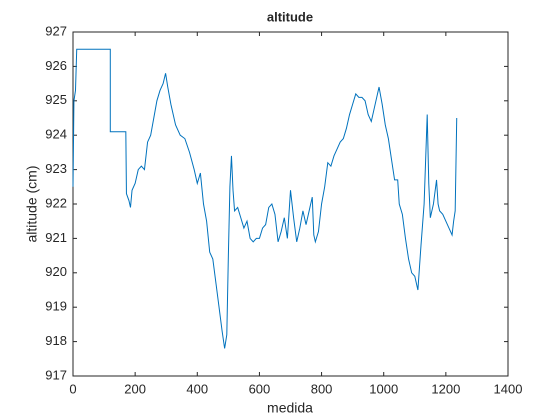 The height and width of the screenshot is (420, 560). What do you see at coordinates (135, 388) in the screenshot?
I see `x-tick-label: 200` at bounding box center [135, 388].